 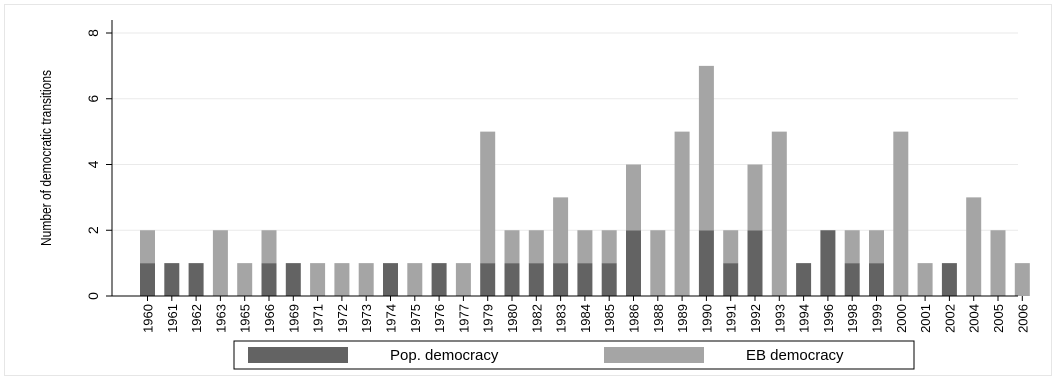 I want to click on x-tick-label: 1975, so click(x=415, y=318).